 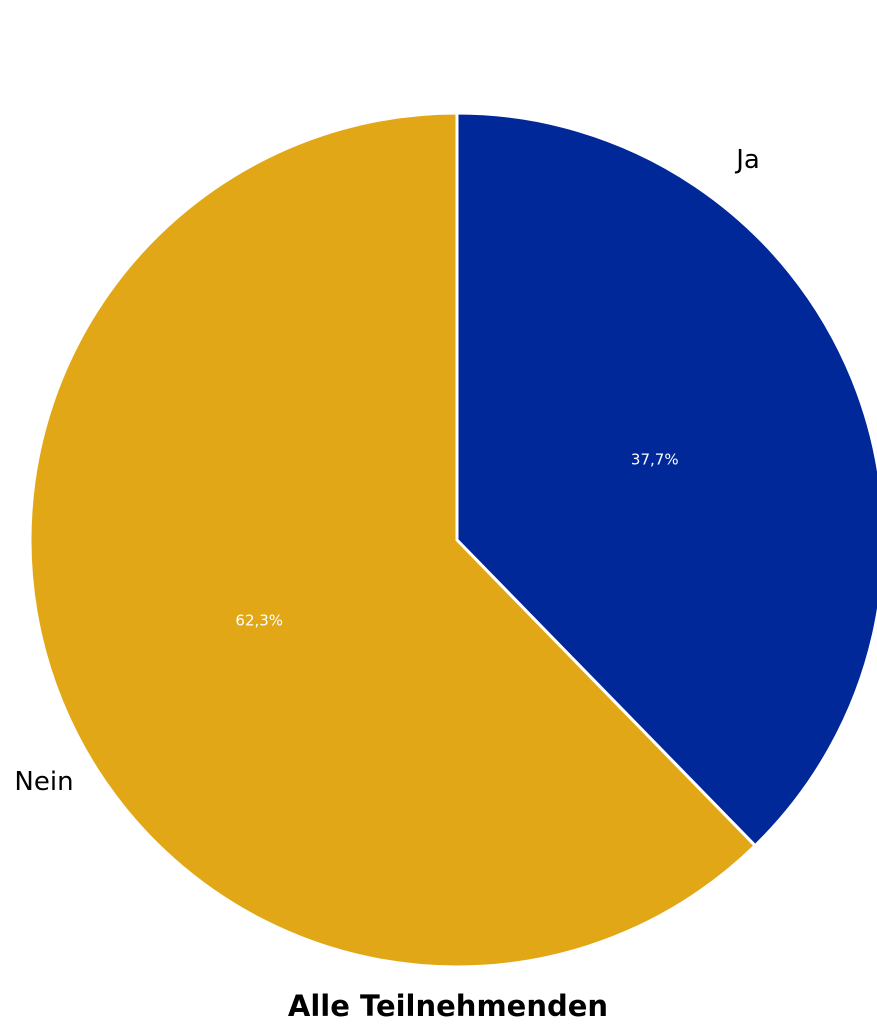 What do you see at coordinates (655, 460) in the screenshot?
I see `slice-value-label-ja: 37,7%` at bounding box center [655, 460].